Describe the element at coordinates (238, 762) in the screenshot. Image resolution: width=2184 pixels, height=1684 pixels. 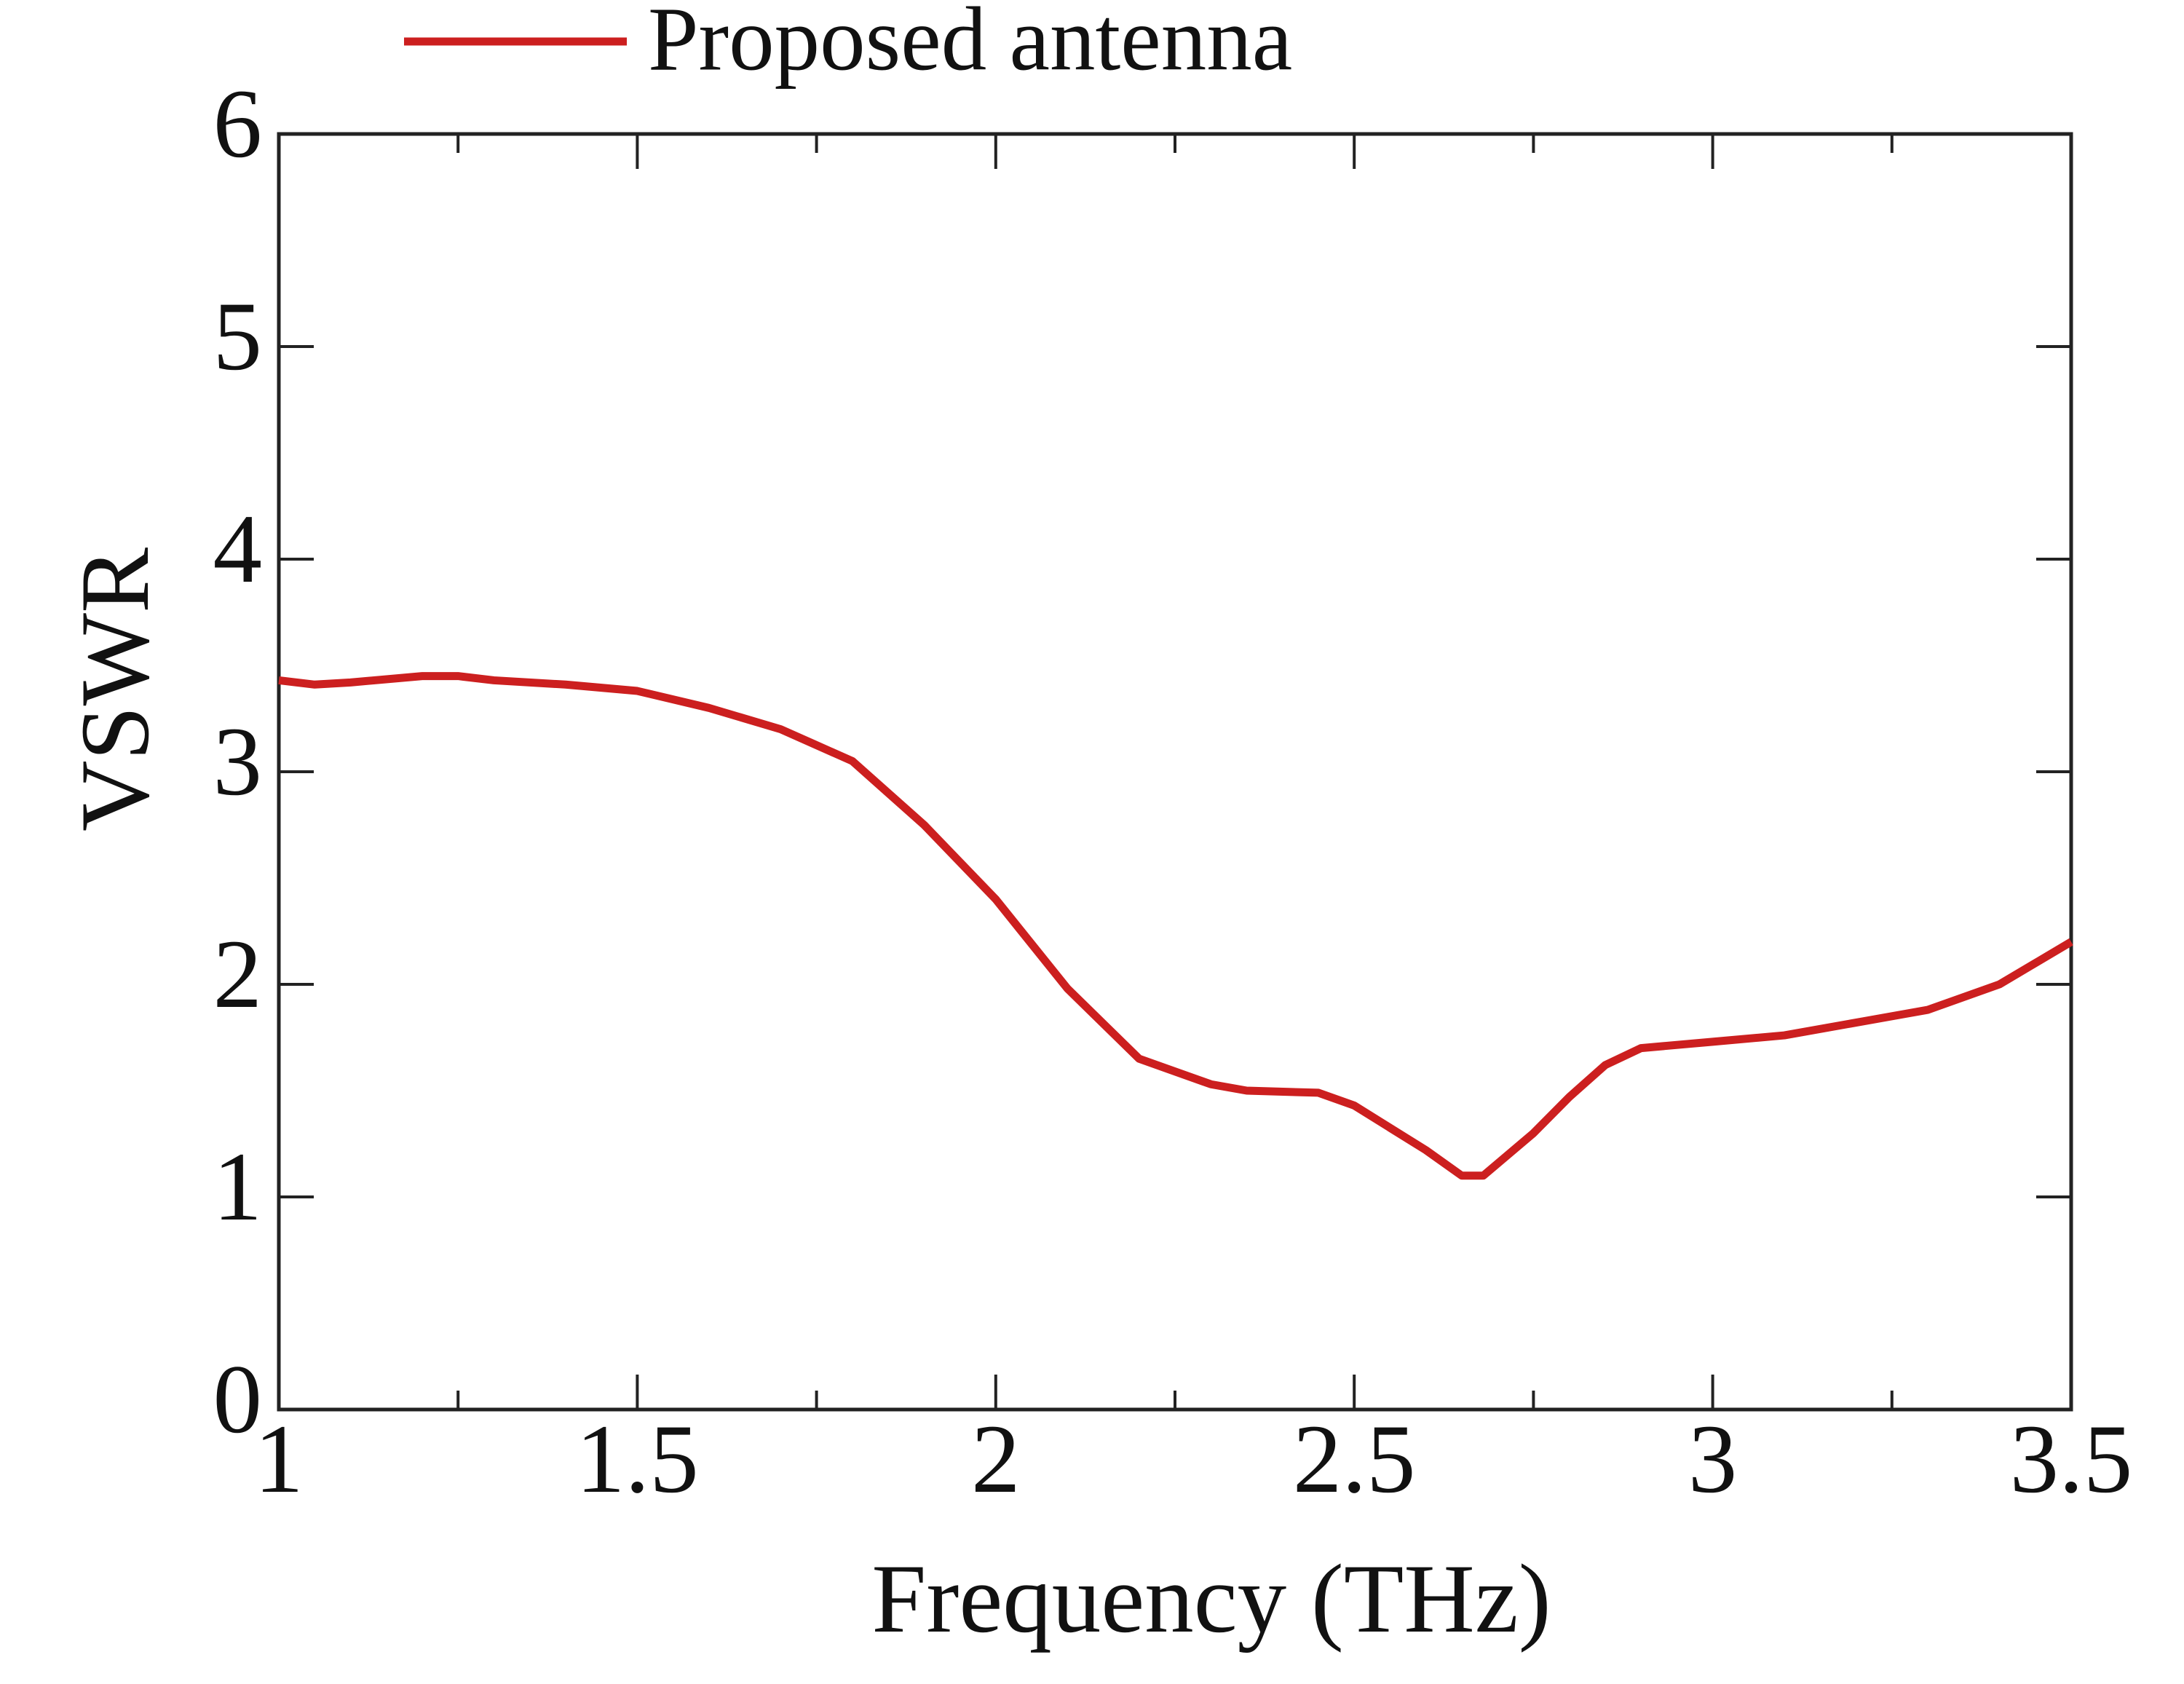
I see `y-tick-label: 3` at that location.